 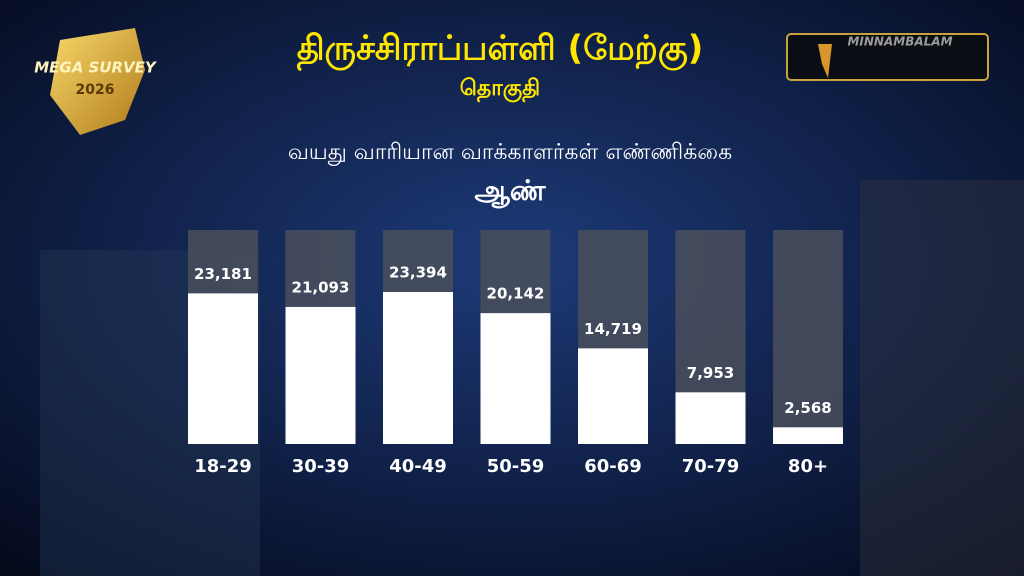 I want to click on x-tick-label: 60-69, so click(x=613, y=466).